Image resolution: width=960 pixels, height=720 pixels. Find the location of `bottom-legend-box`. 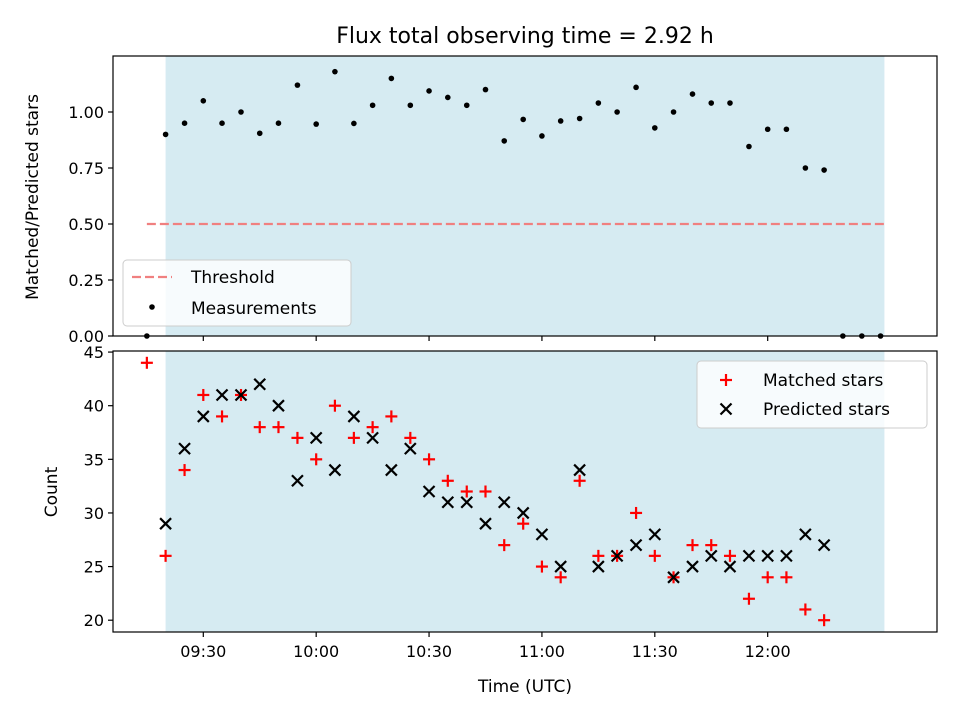

bottom-legend-box is located at coordinates (812, 394).